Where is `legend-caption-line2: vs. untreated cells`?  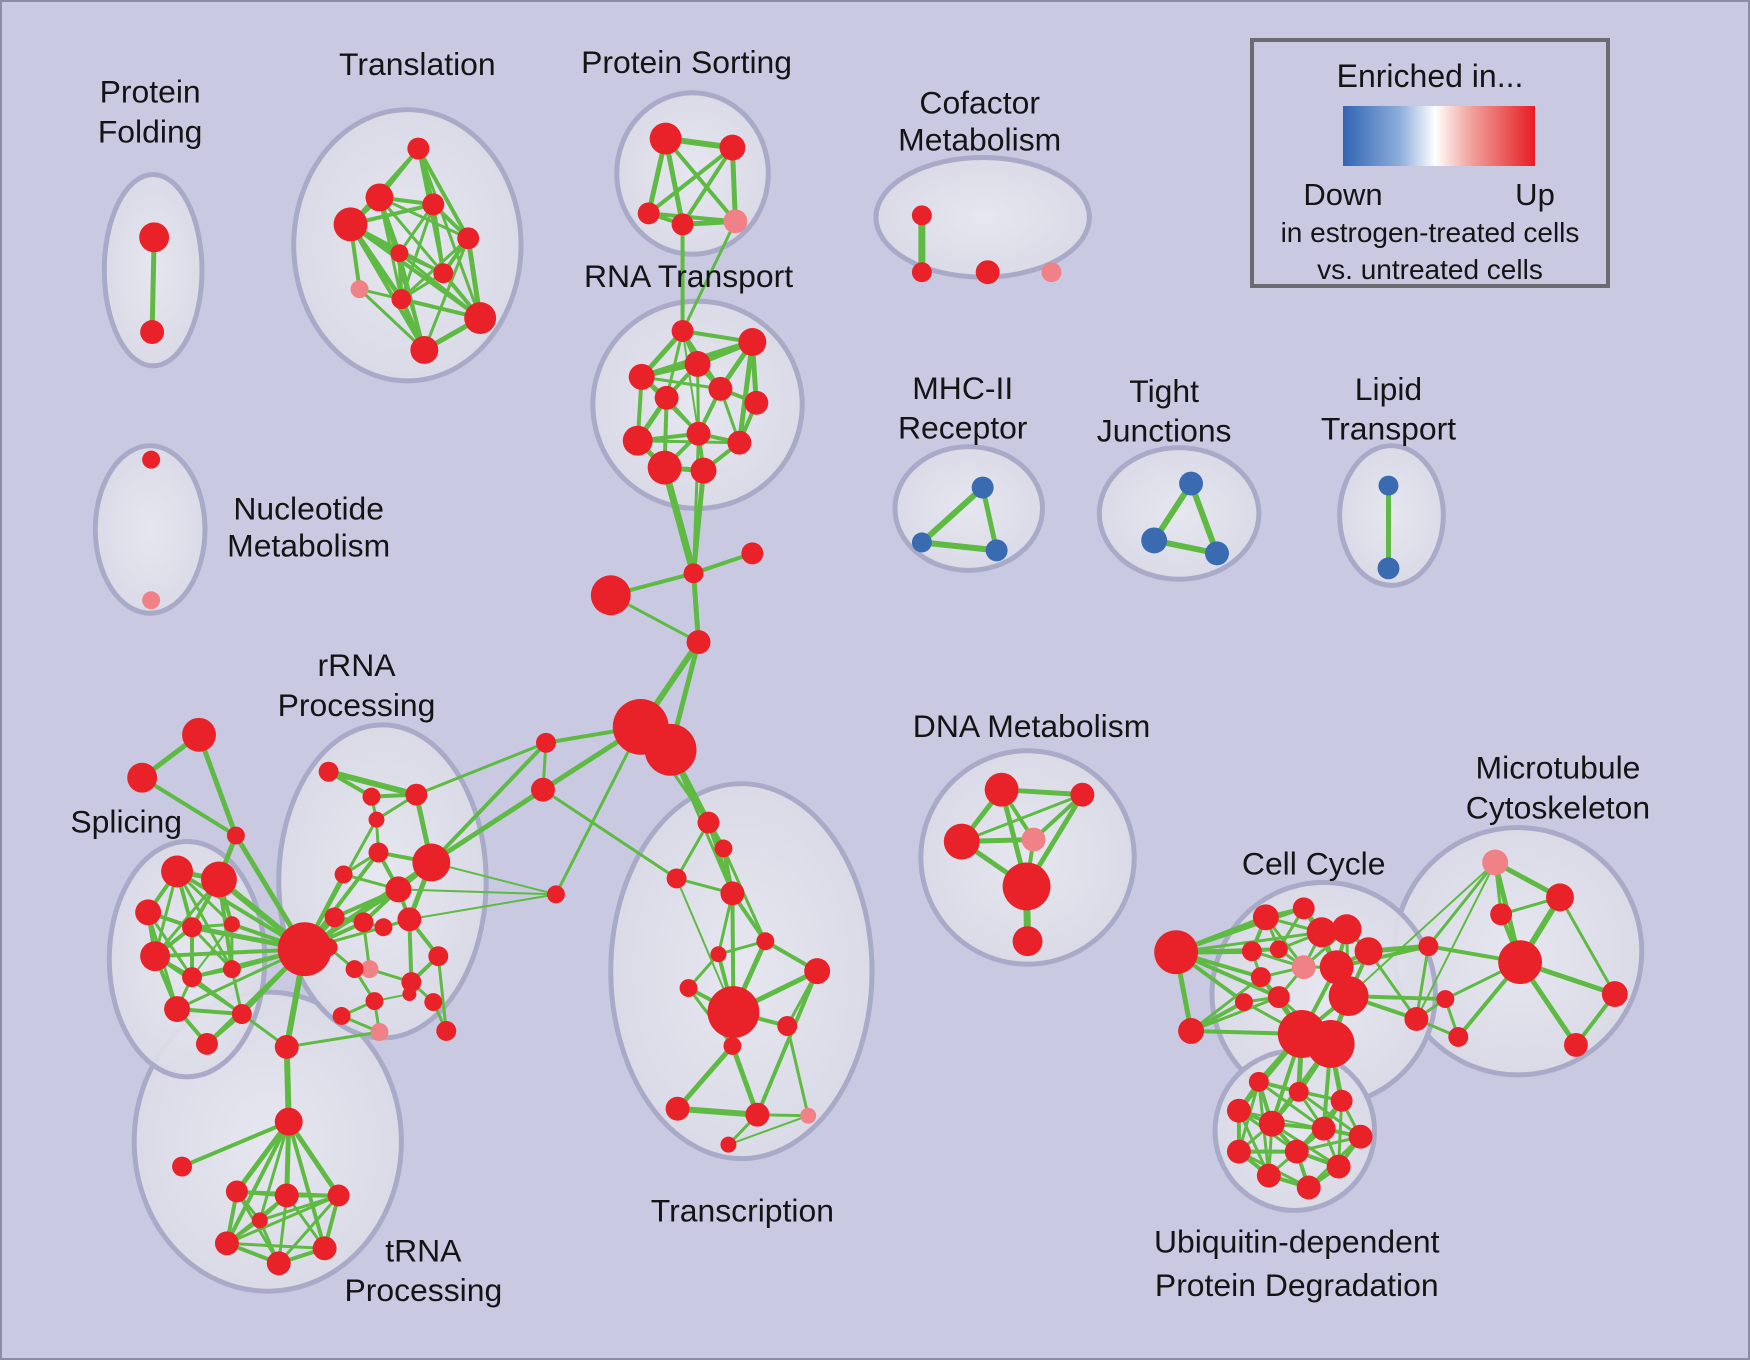 legend-caption-line2: vs. untreated cells is located at coordinates (1430, 269).